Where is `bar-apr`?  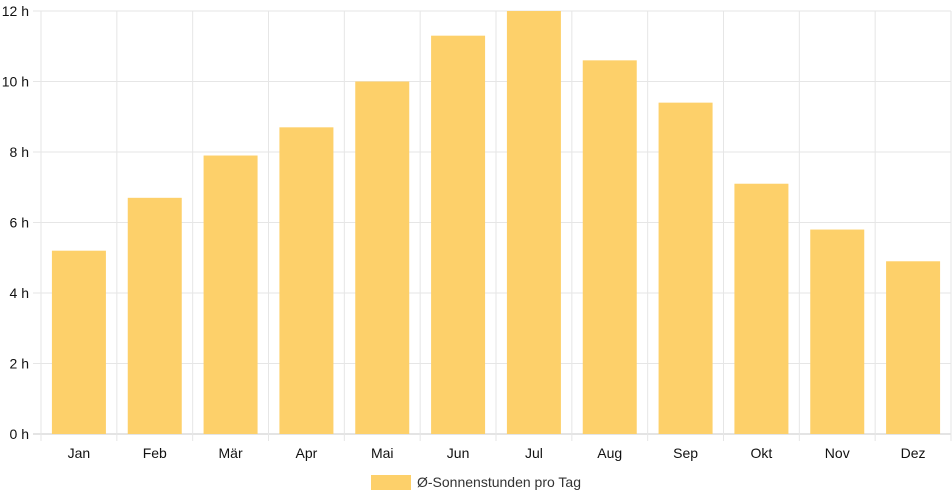 bar-apr is located at coordinates (306, 280).